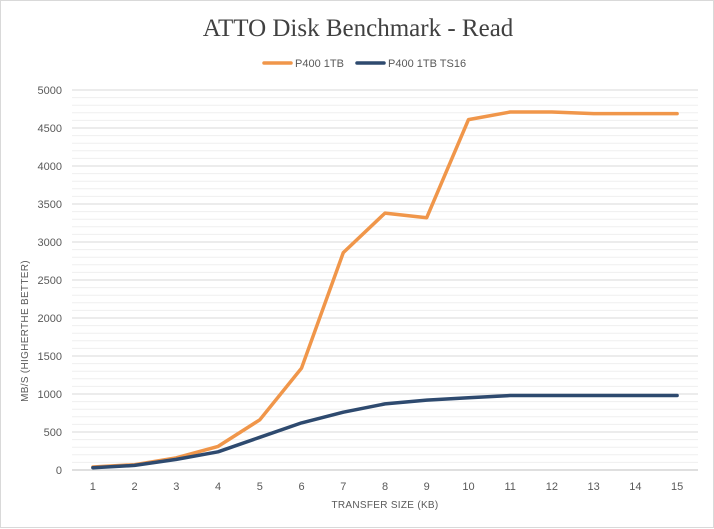  What do you see at coordinates (468, 487) in the screenshot?
I see `x-tick-label: 10` at bounding box center [468, 487].